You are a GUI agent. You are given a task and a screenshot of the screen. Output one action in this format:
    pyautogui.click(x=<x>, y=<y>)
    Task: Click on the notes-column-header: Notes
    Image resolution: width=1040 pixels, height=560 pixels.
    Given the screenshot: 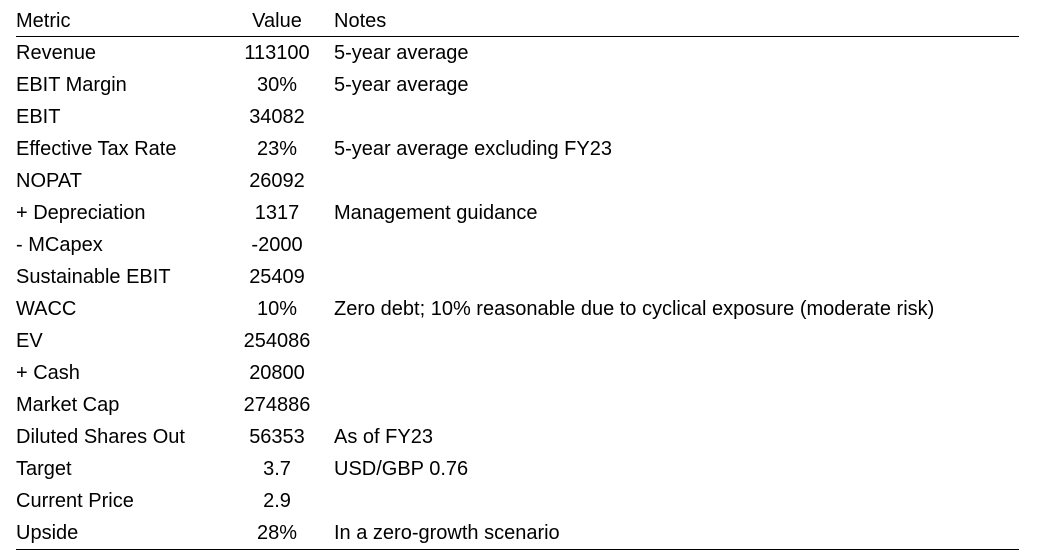 What is the action you would take?
    pyautogui.click(x=676, y=21)
    